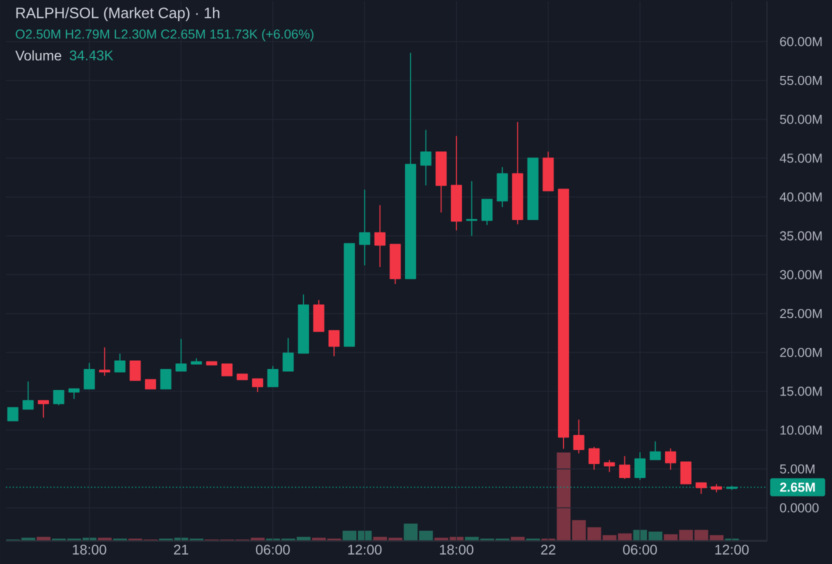 The height and width of the screenshot is (564, 832). What do you see at coordinates (165, 35) in the screenshot?
I see `text: O2.50M H2.79M L2.30M C2.65M 151.73K (+6.06%)` at bounding box center [165, 35].